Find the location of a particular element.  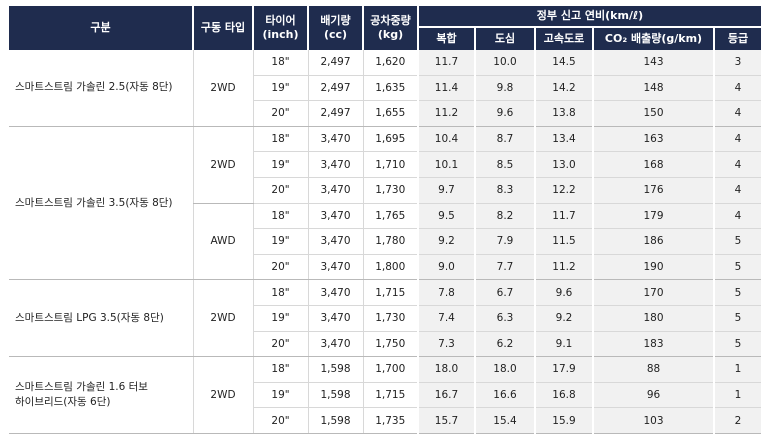

combined-cell: 7.8 is located at coordinates (446, 292).